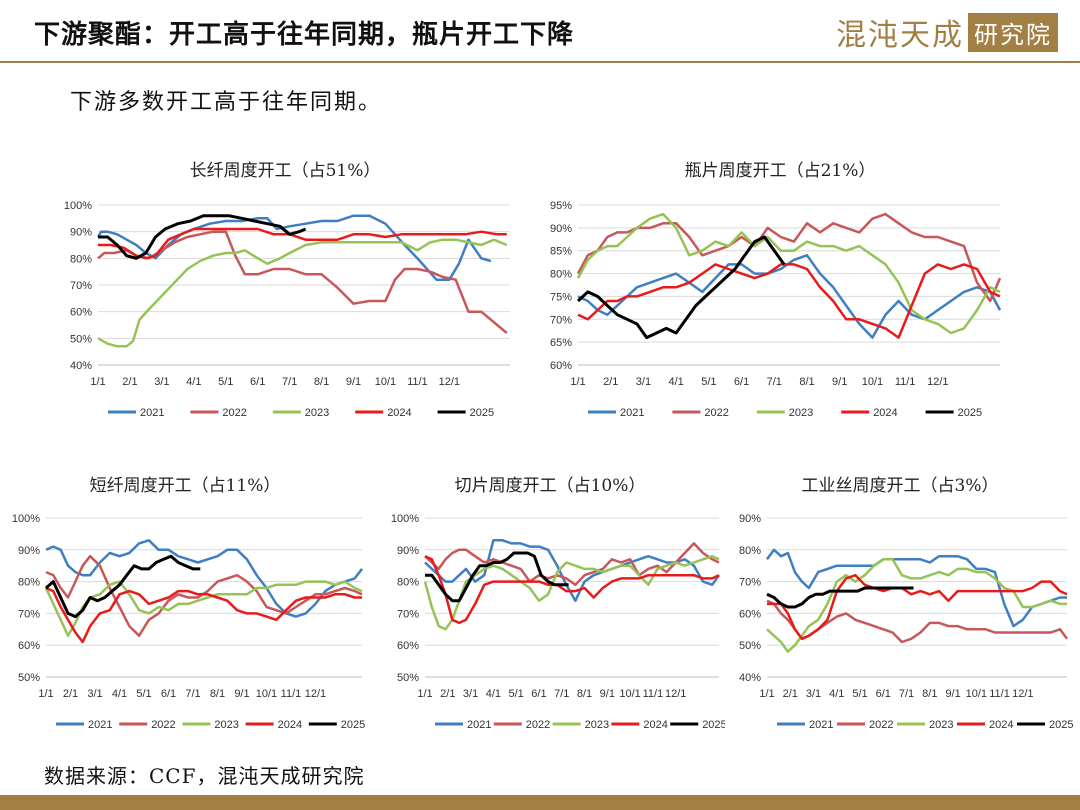  What do you see at coordinates (226, 102) in the screenshot?
I see `subtitle: 下游多数开工高于往年同期。` at bounding box center [226, 102].